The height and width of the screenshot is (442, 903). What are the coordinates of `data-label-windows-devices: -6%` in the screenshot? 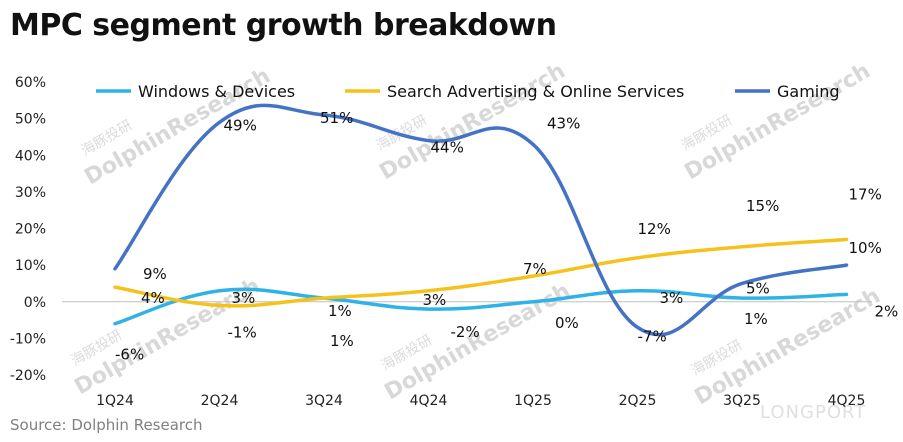 It's located at (129, 355).